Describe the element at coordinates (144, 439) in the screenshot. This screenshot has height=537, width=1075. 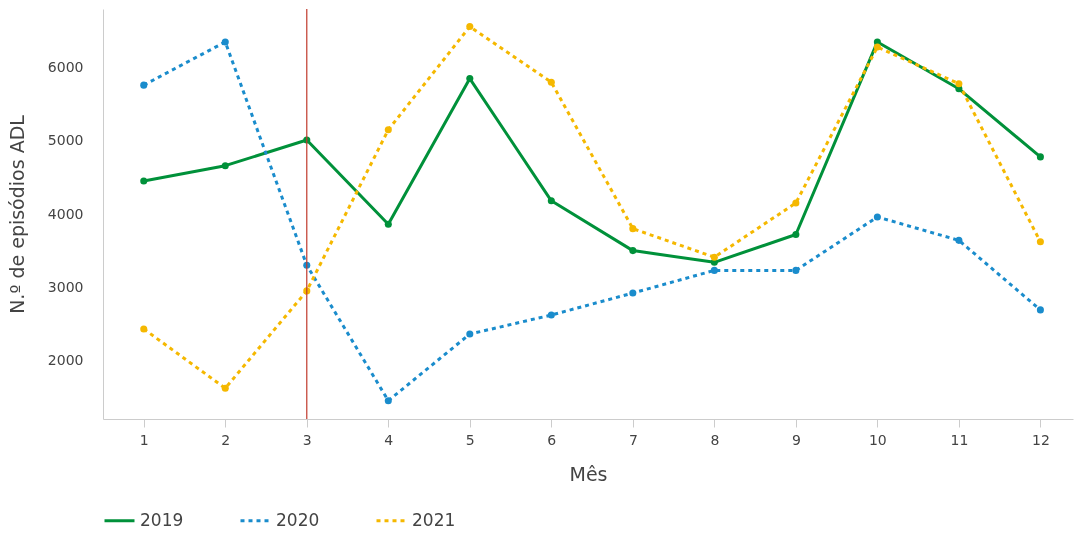
I see `x-tick-label: 1` at that location.